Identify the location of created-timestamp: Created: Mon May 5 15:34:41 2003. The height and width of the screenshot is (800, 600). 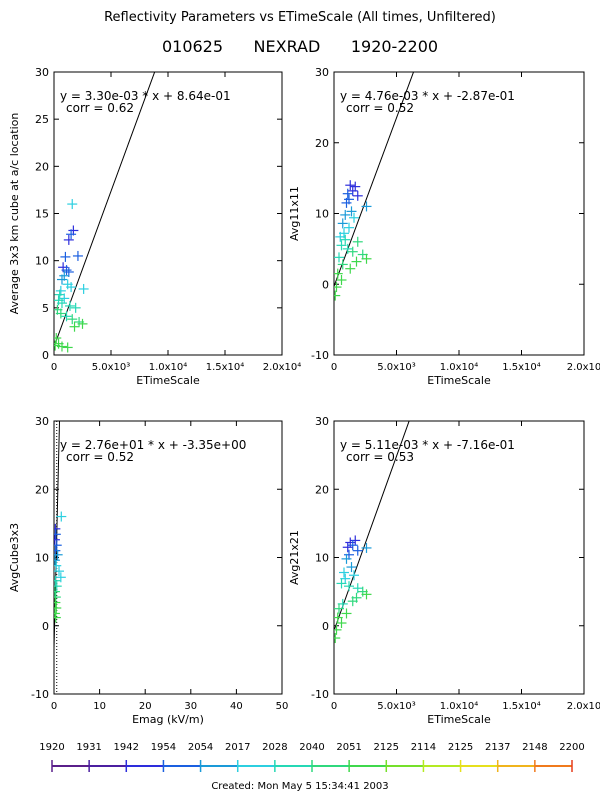
(300, 786).